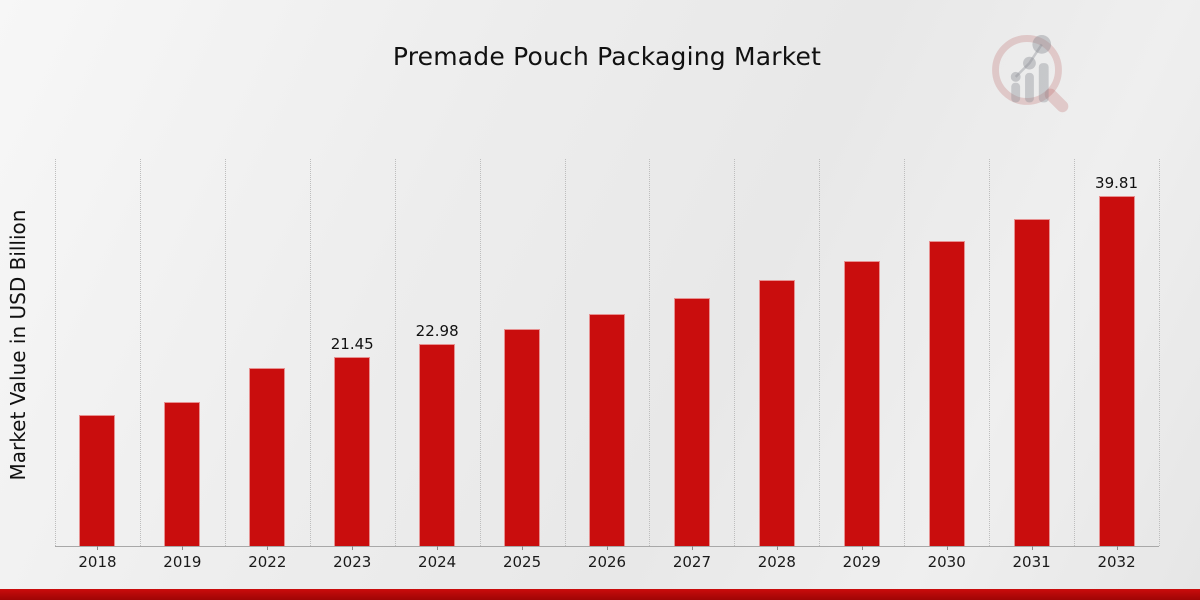  I want to click on bar-2027, so click(691, 421).